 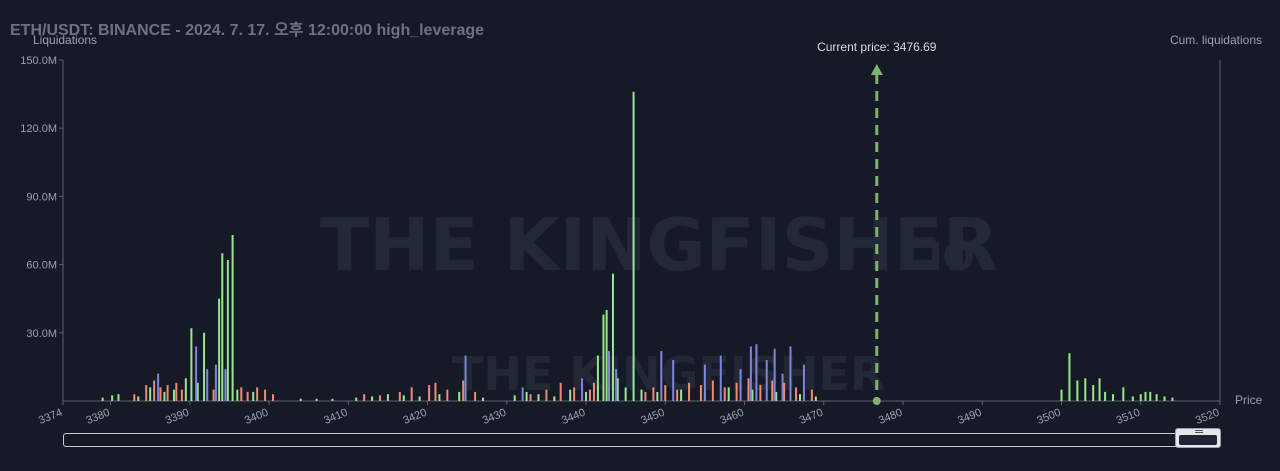 I want to click on x-tick-label: 3390, so click(x=177, y=417).